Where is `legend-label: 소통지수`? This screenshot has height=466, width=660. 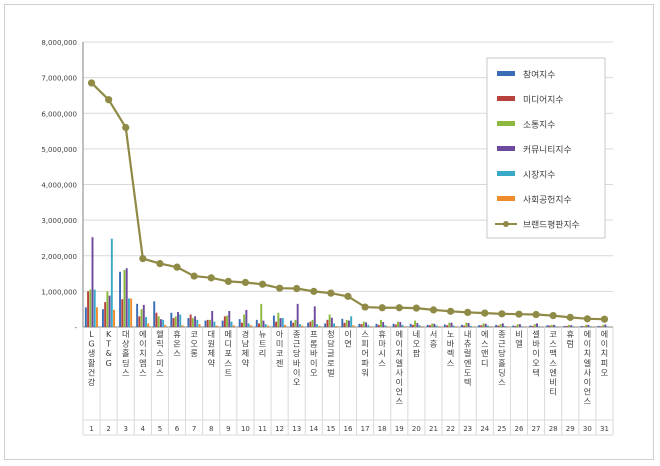
legend-label: 소통지수 is located at coordinates (539, 125).